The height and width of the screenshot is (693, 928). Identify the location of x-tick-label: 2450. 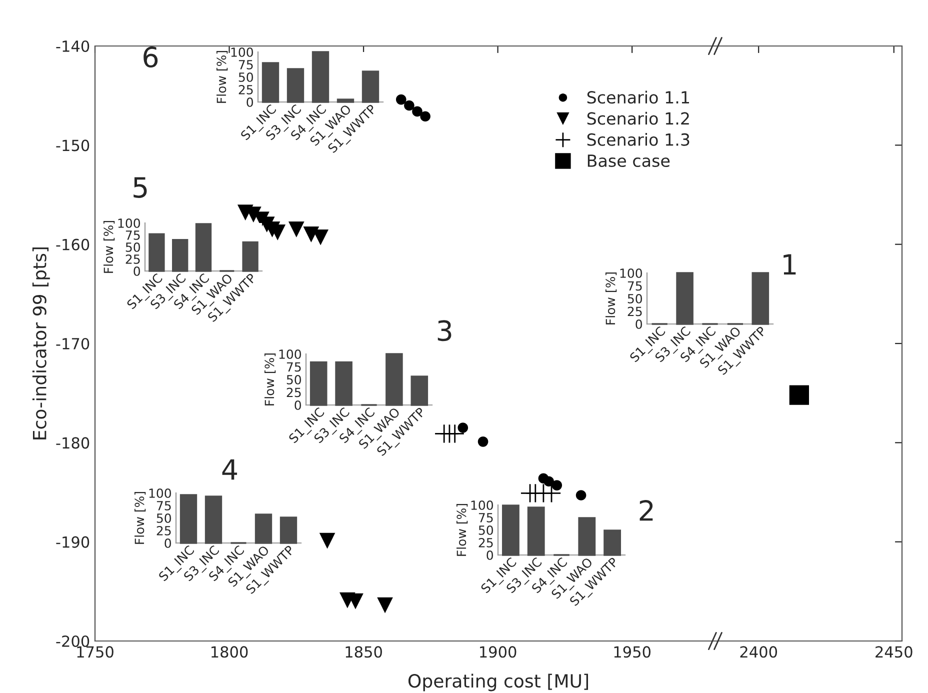
(894, 652).